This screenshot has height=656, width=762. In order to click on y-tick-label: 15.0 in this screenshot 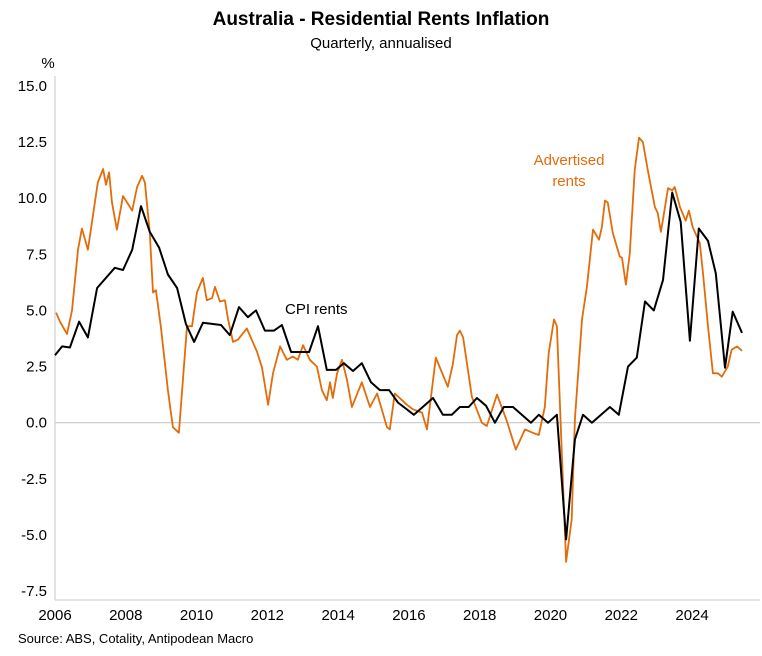, I will do `click(32, 86)`.